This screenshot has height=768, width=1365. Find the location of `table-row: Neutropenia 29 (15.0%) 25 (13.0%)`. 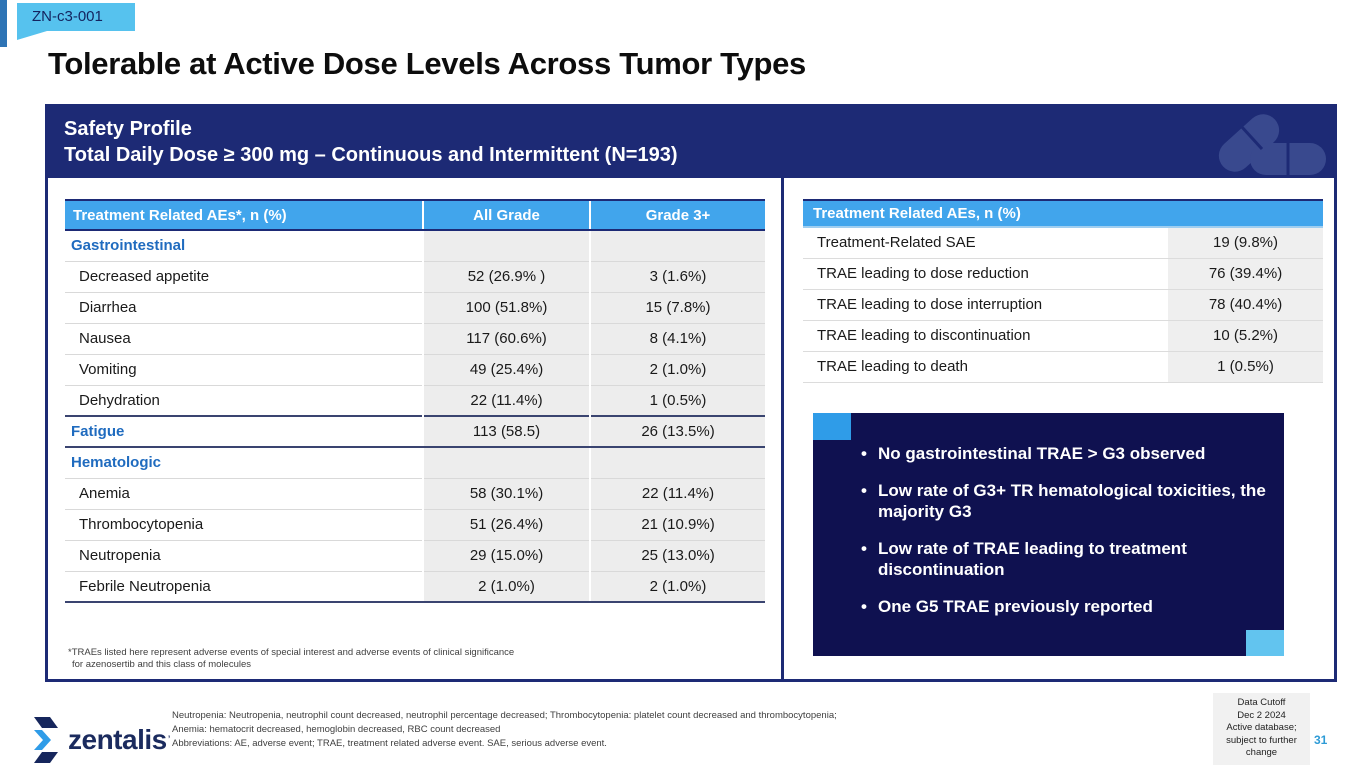

table-row: Neutropenia 29 (15.0%) 25 (13.0%) is located at coordinates (415, 556).